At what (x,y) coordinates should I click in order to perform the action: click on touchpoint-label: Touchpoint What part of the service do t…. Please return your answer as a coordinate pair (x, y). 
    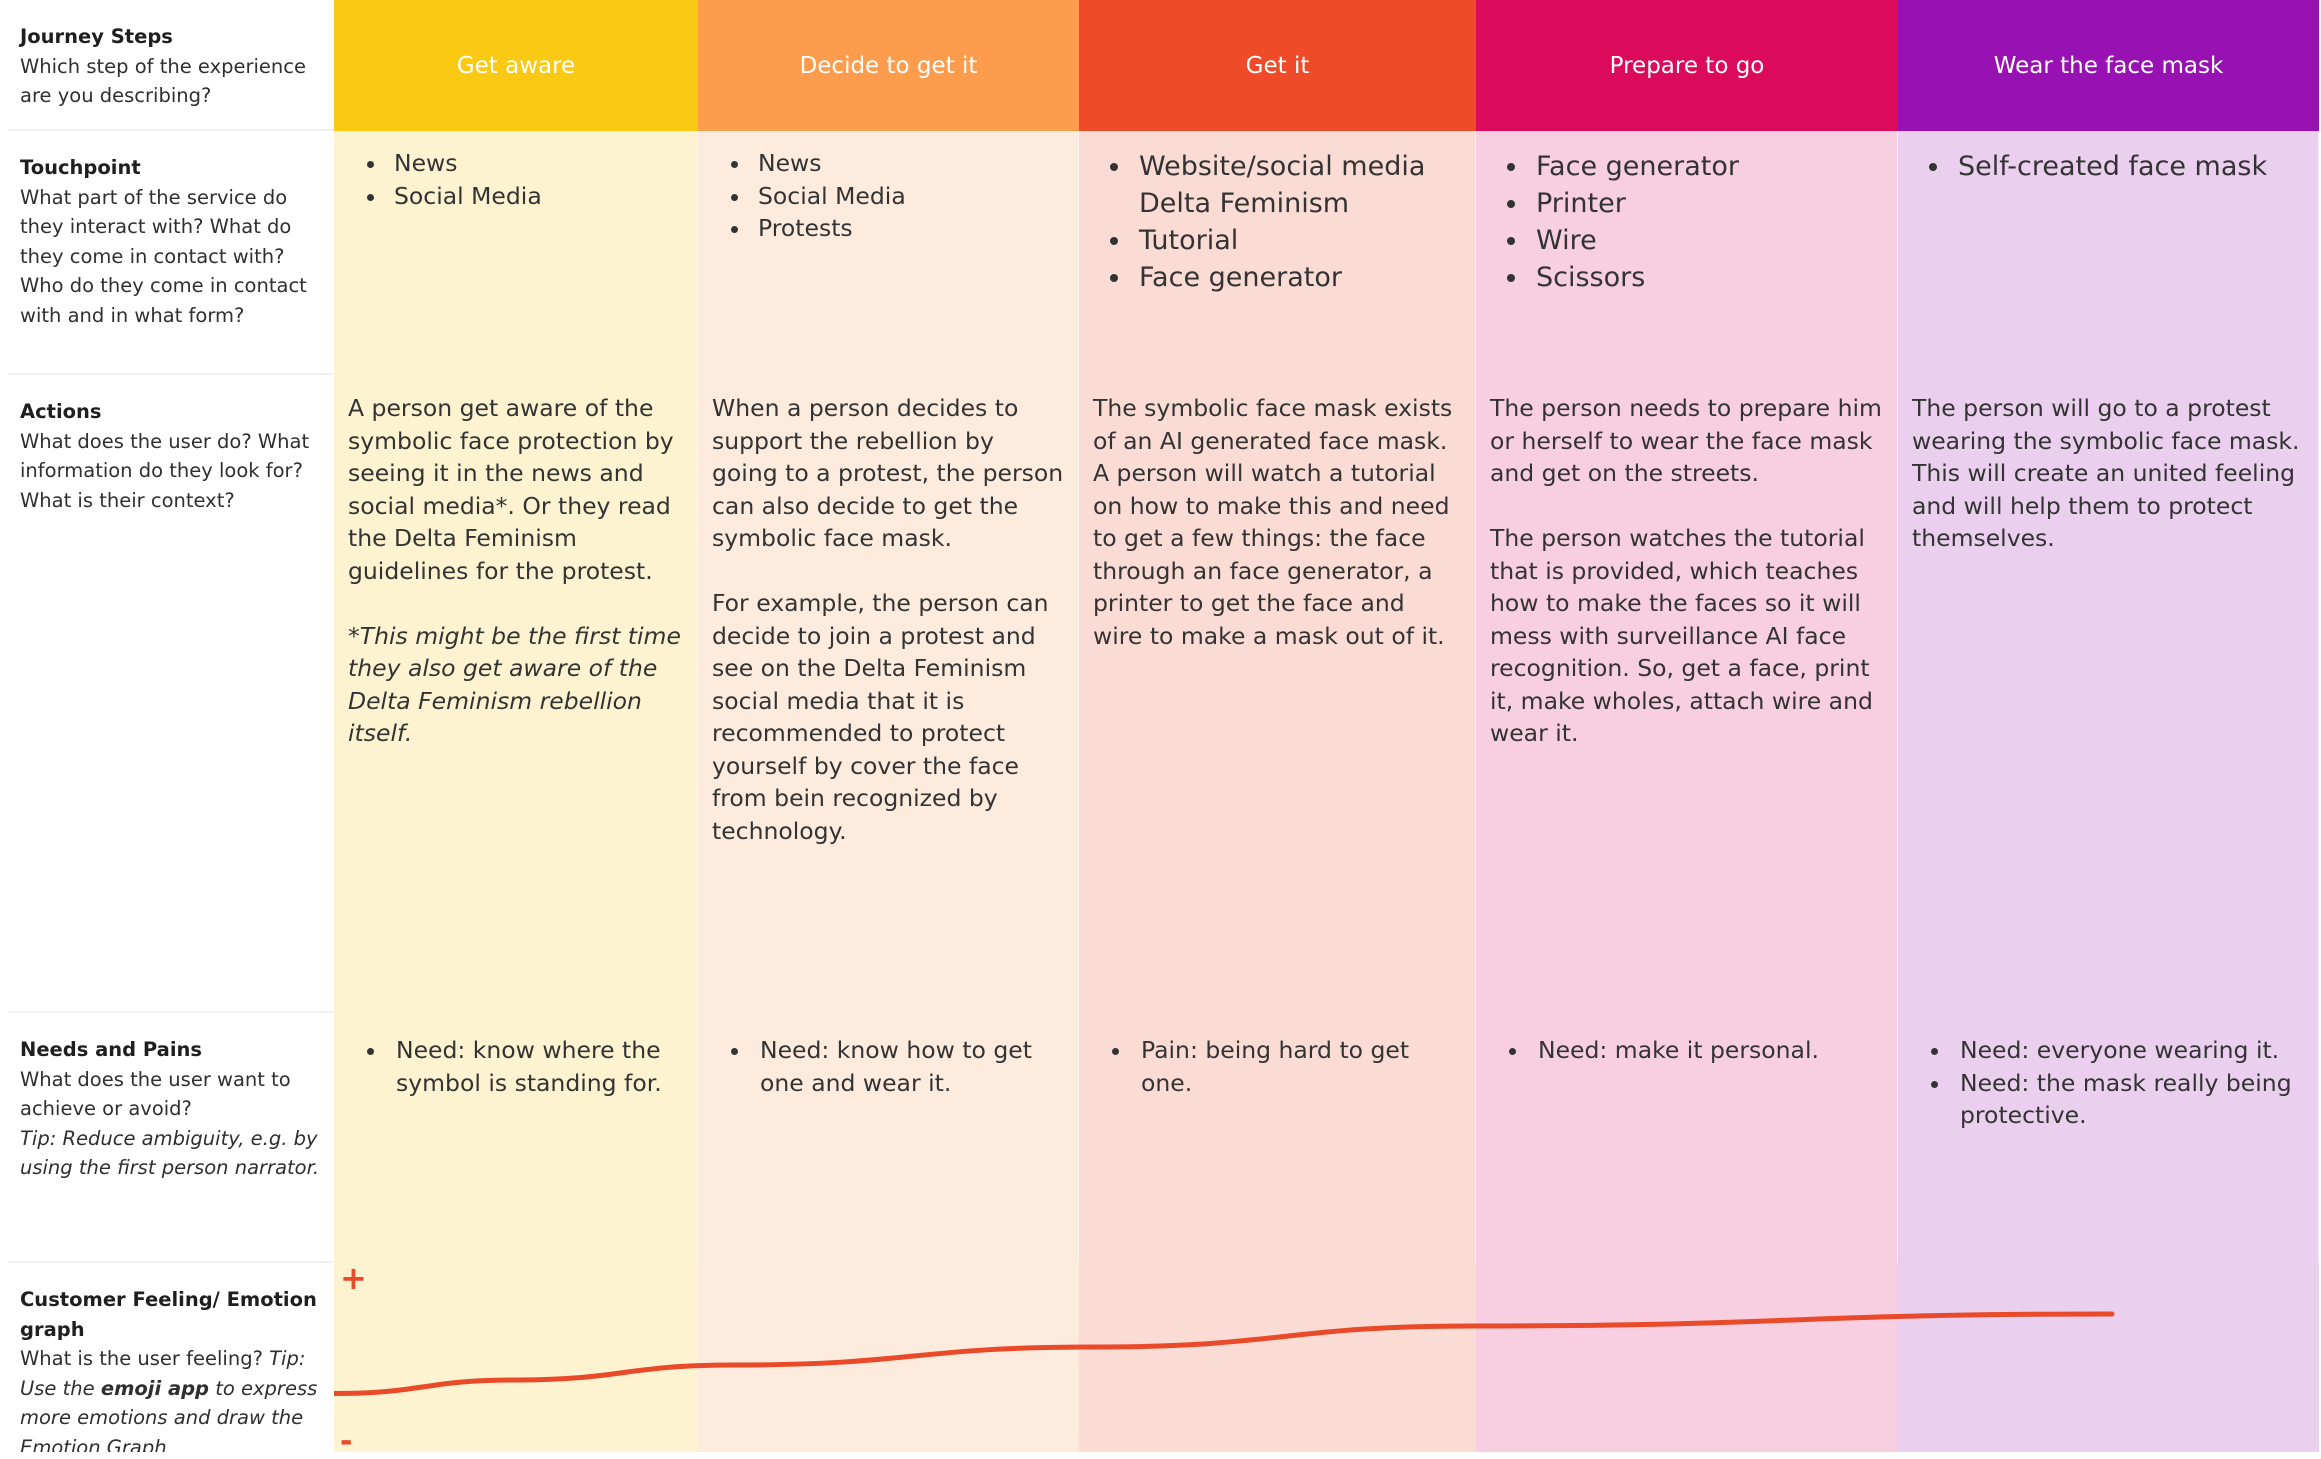
    Looking at the image, I should click on (171, 253).